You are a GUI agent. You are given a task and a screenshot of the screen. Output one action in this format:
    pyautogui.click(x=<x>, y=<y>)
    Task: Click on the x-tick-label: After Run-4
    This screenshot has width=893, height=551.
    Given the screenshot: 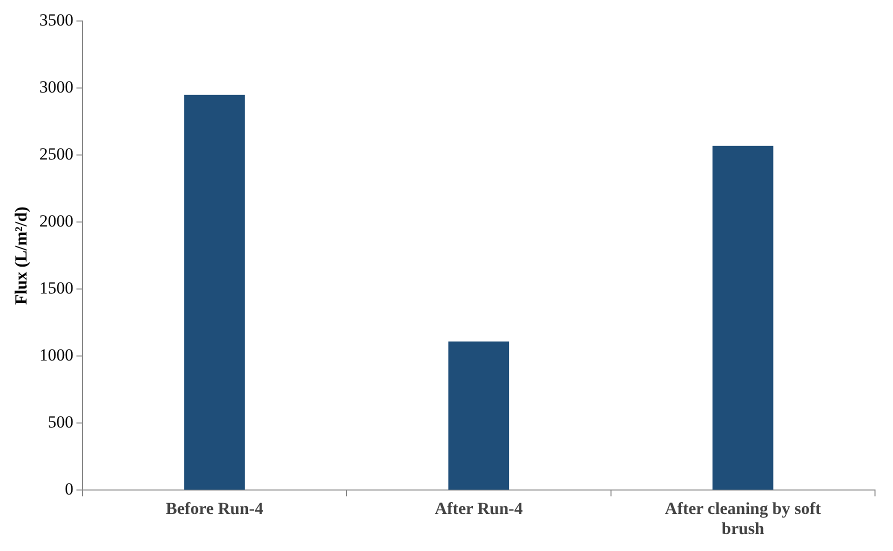 What is the action you would take?
    pyautogui.click(x=479, y=508)
    